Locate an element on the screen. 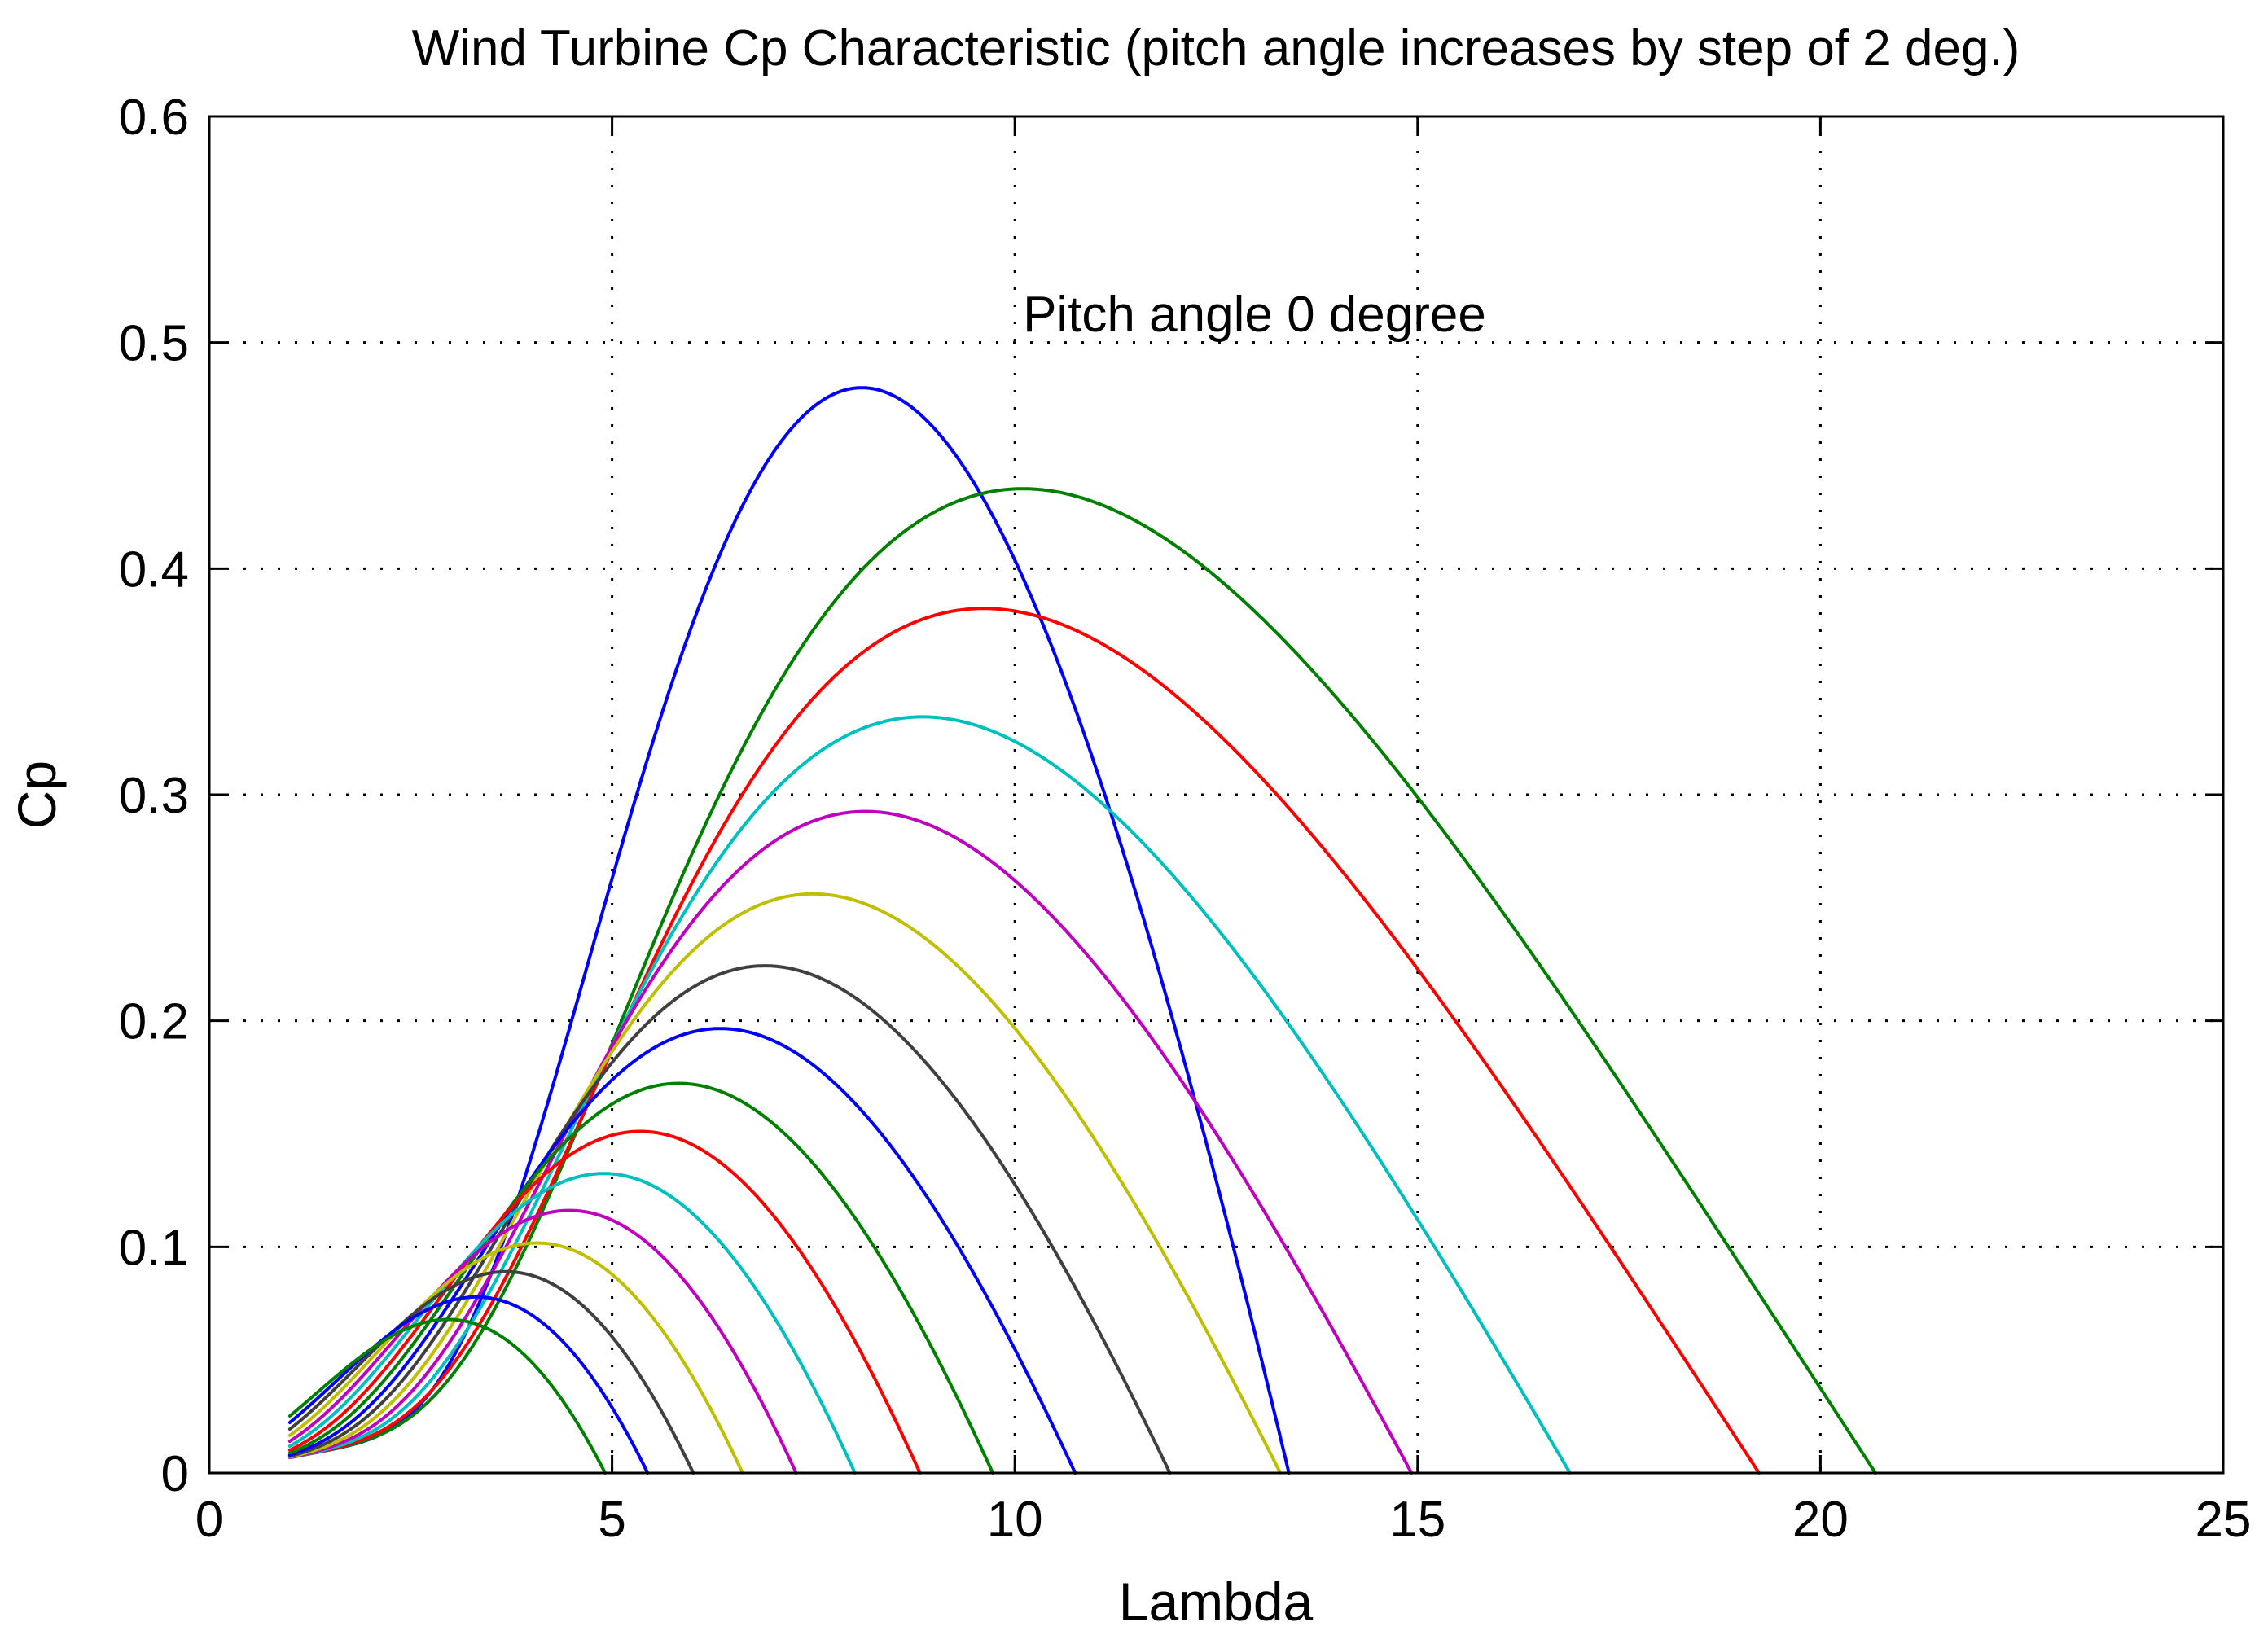 This screenshot has height=1635, width=2268. y-tick-label: 0.3 is located at coordinates (154, 796).